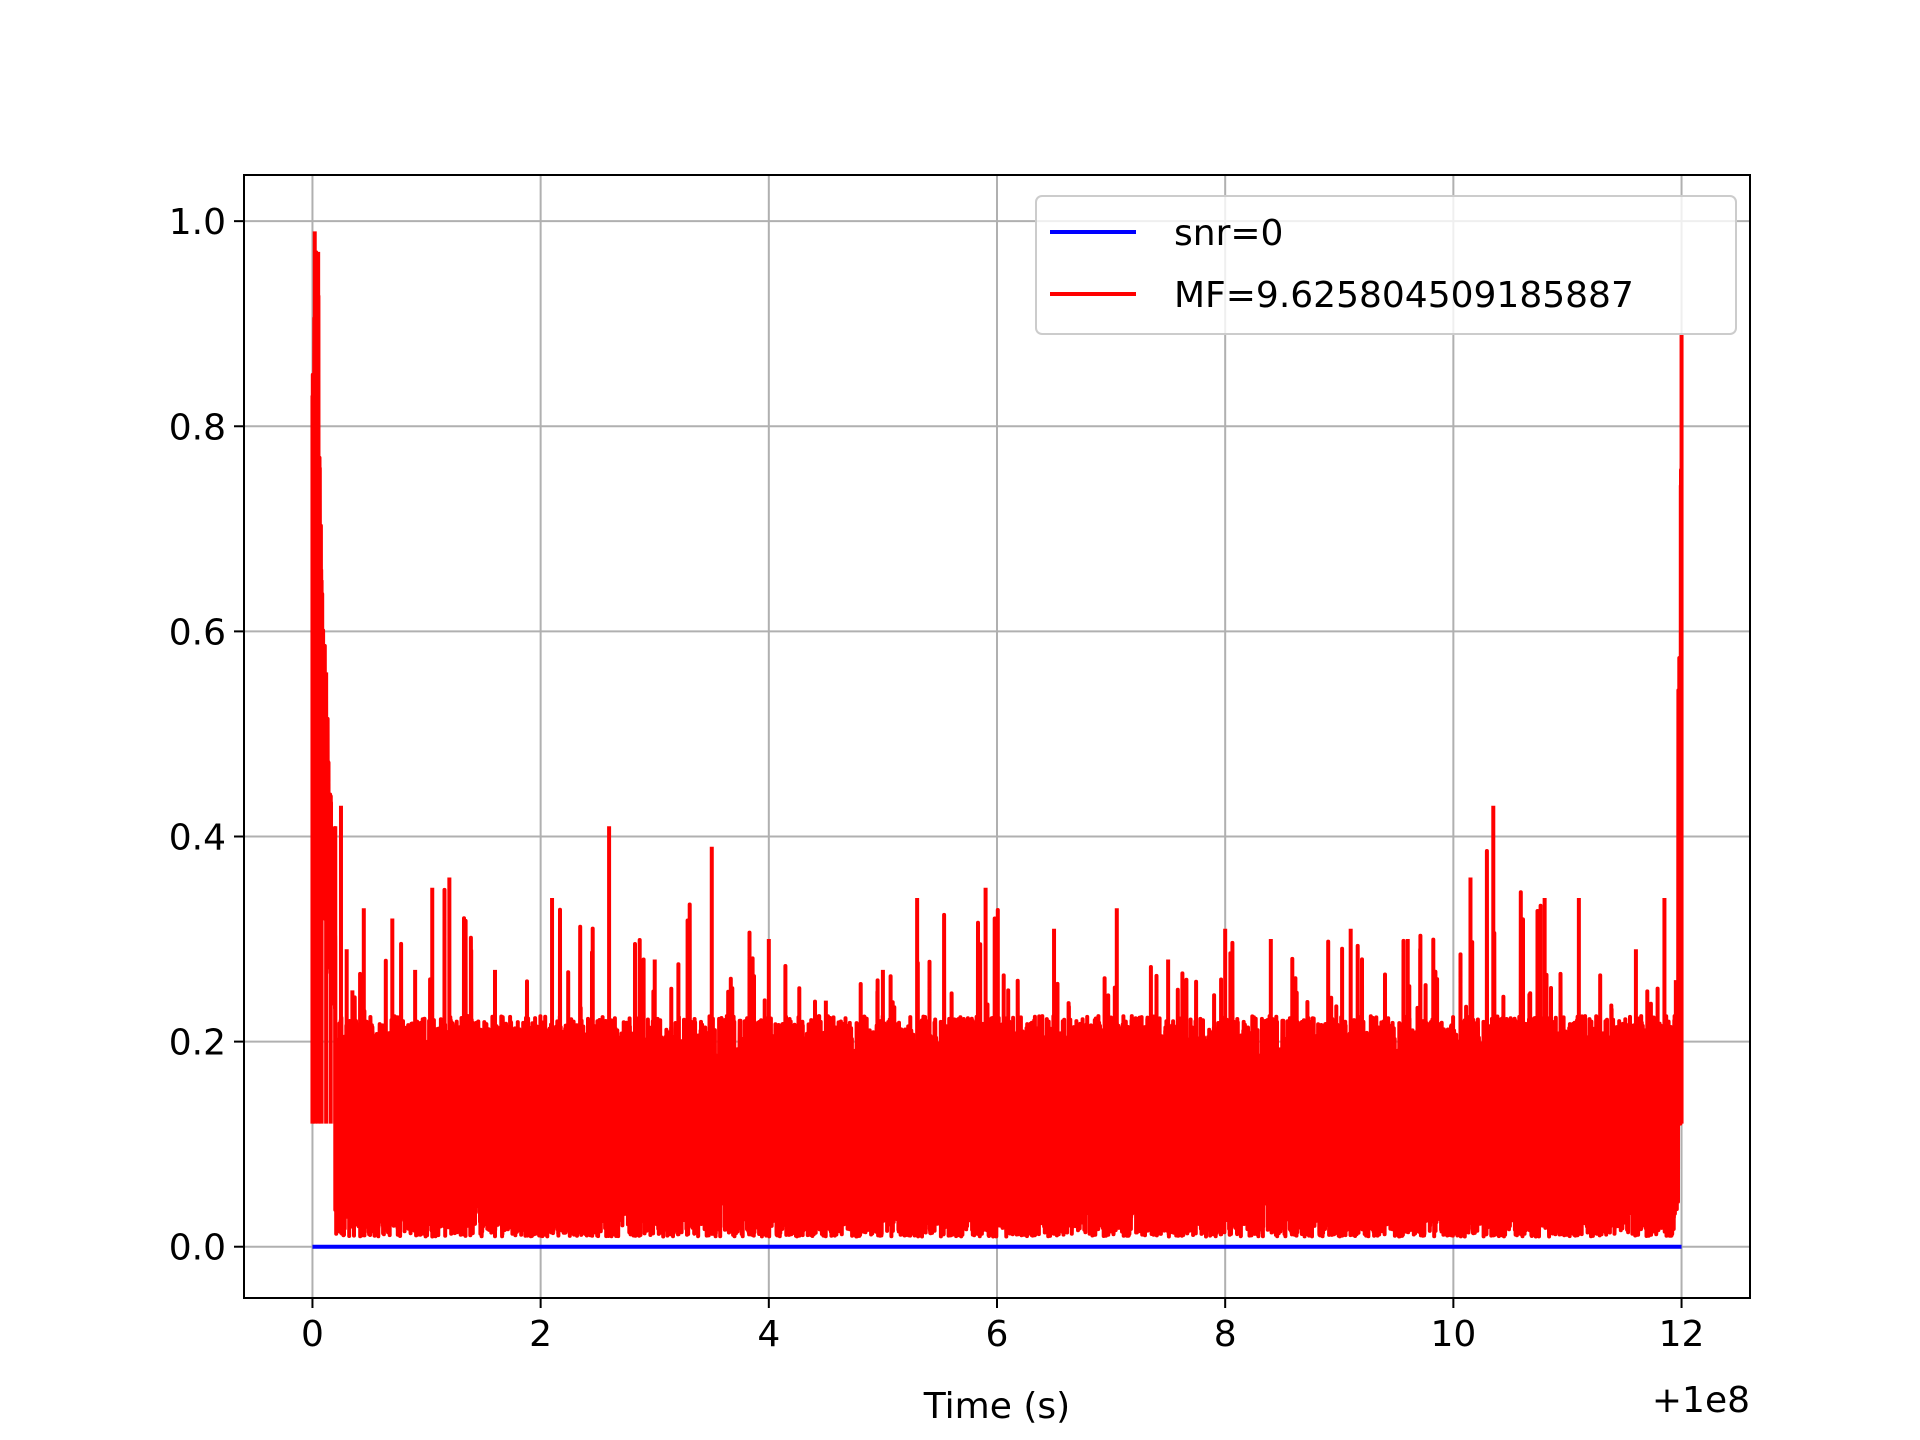 The width and height of the screenshot is (1920, 1440). Describe the element at coordinates (1453, 1334) in the screenshot. I see `x-tick-label: 10` at that location.